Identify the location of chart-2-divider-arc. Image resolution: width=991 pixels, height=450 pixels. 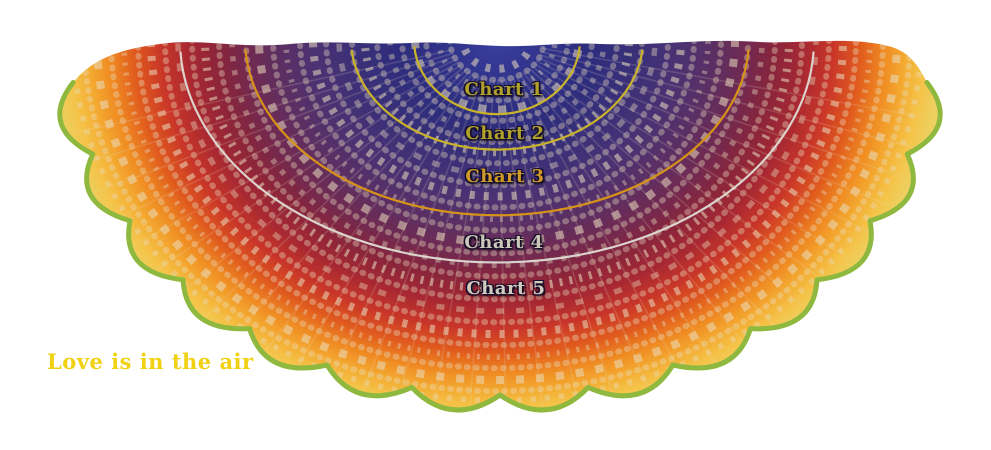
(497, 100).